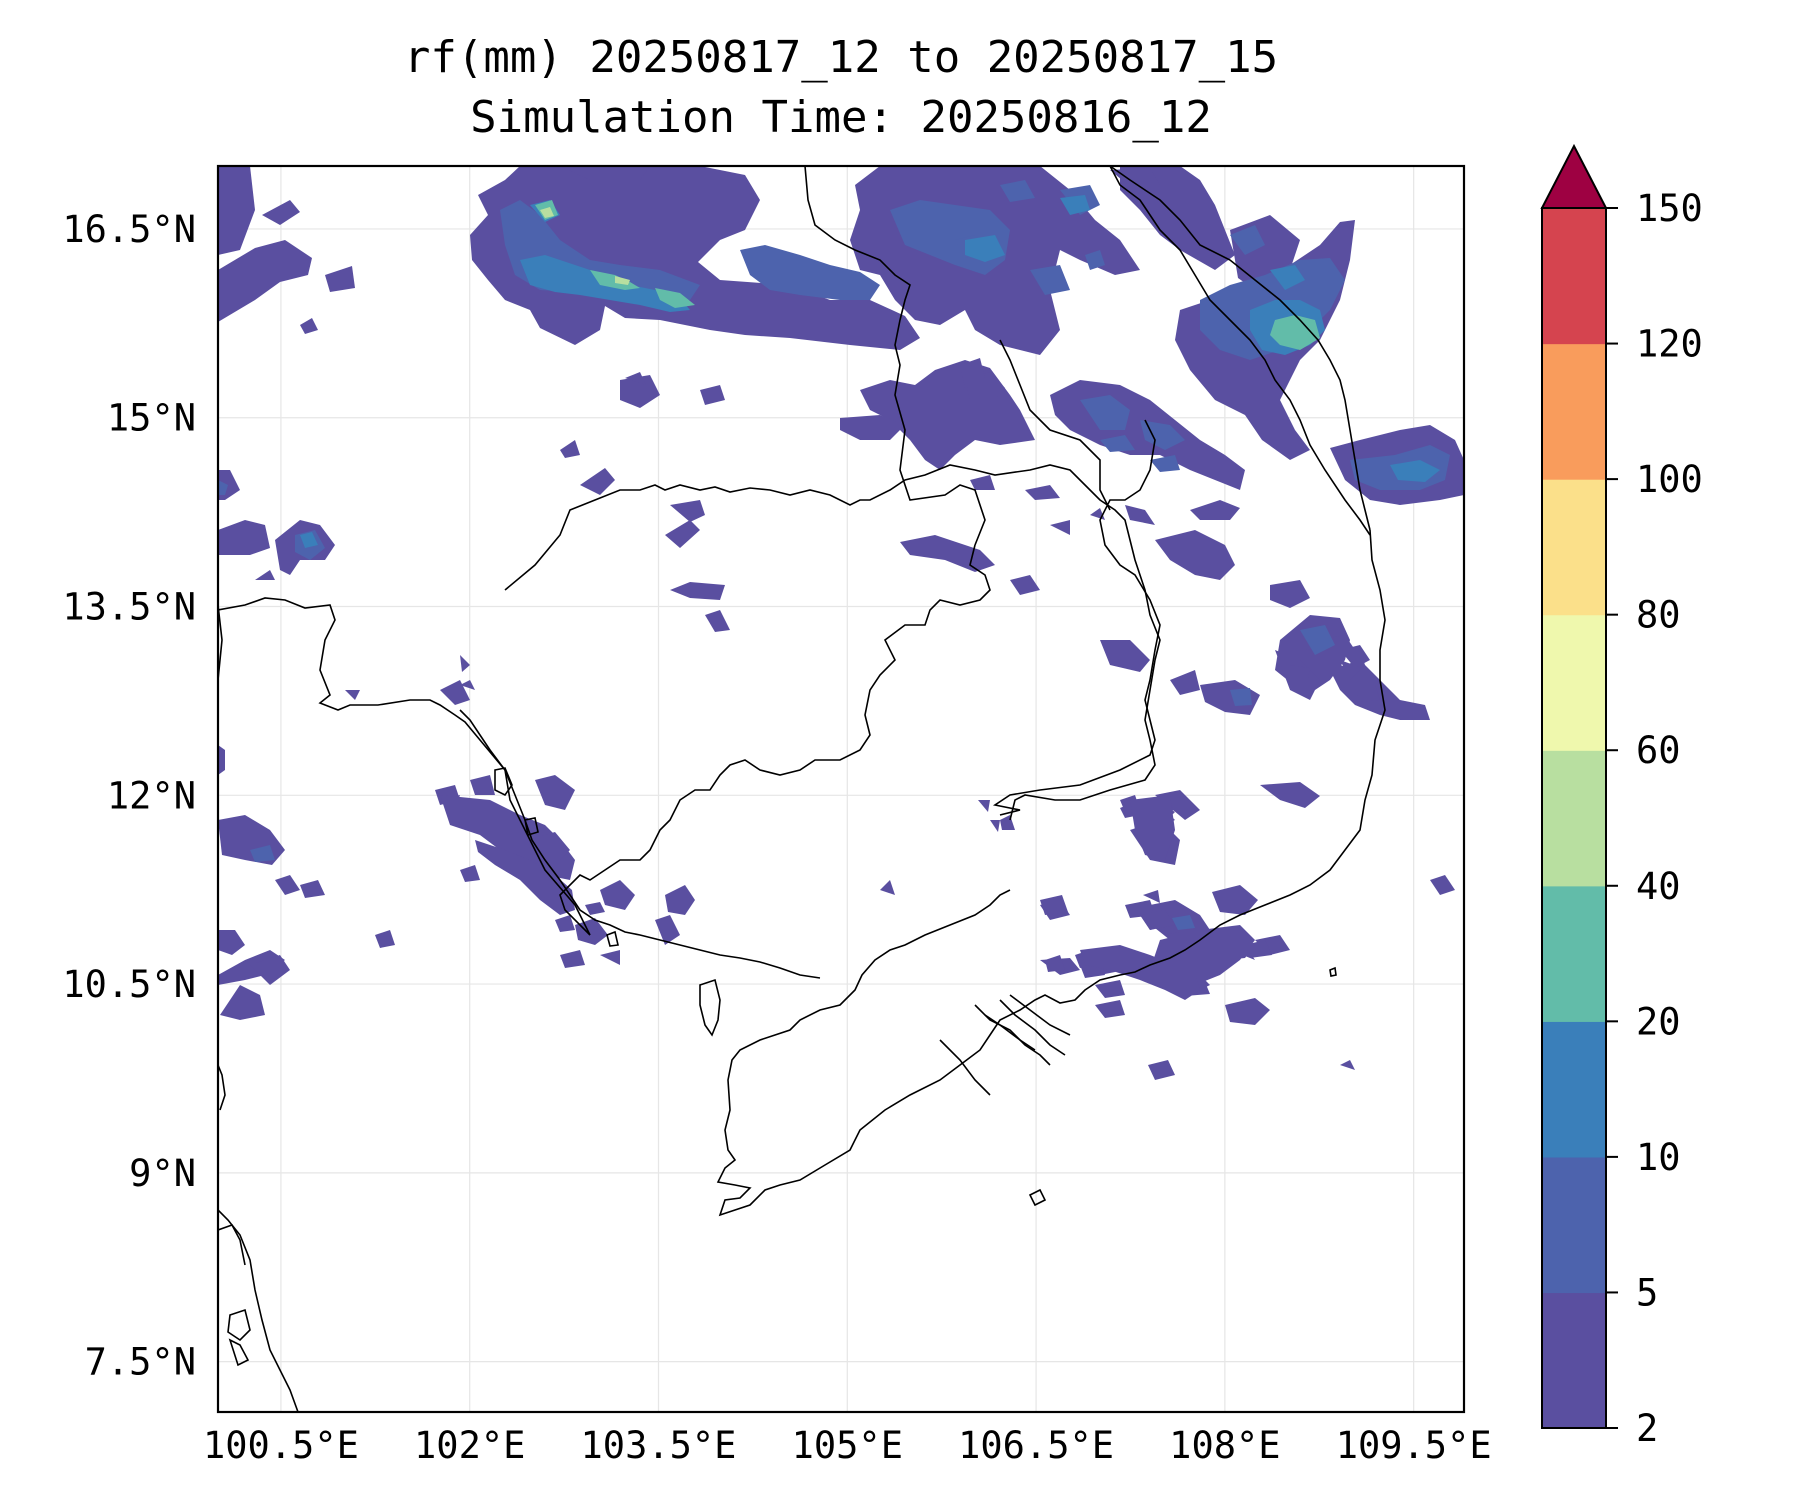 The image size is (1800, 1500). Describe the element at coordinates (841, 57) in the screenshot. I see `map-title: rf(mm) 20250817_12 to 20250817_15` at that location.